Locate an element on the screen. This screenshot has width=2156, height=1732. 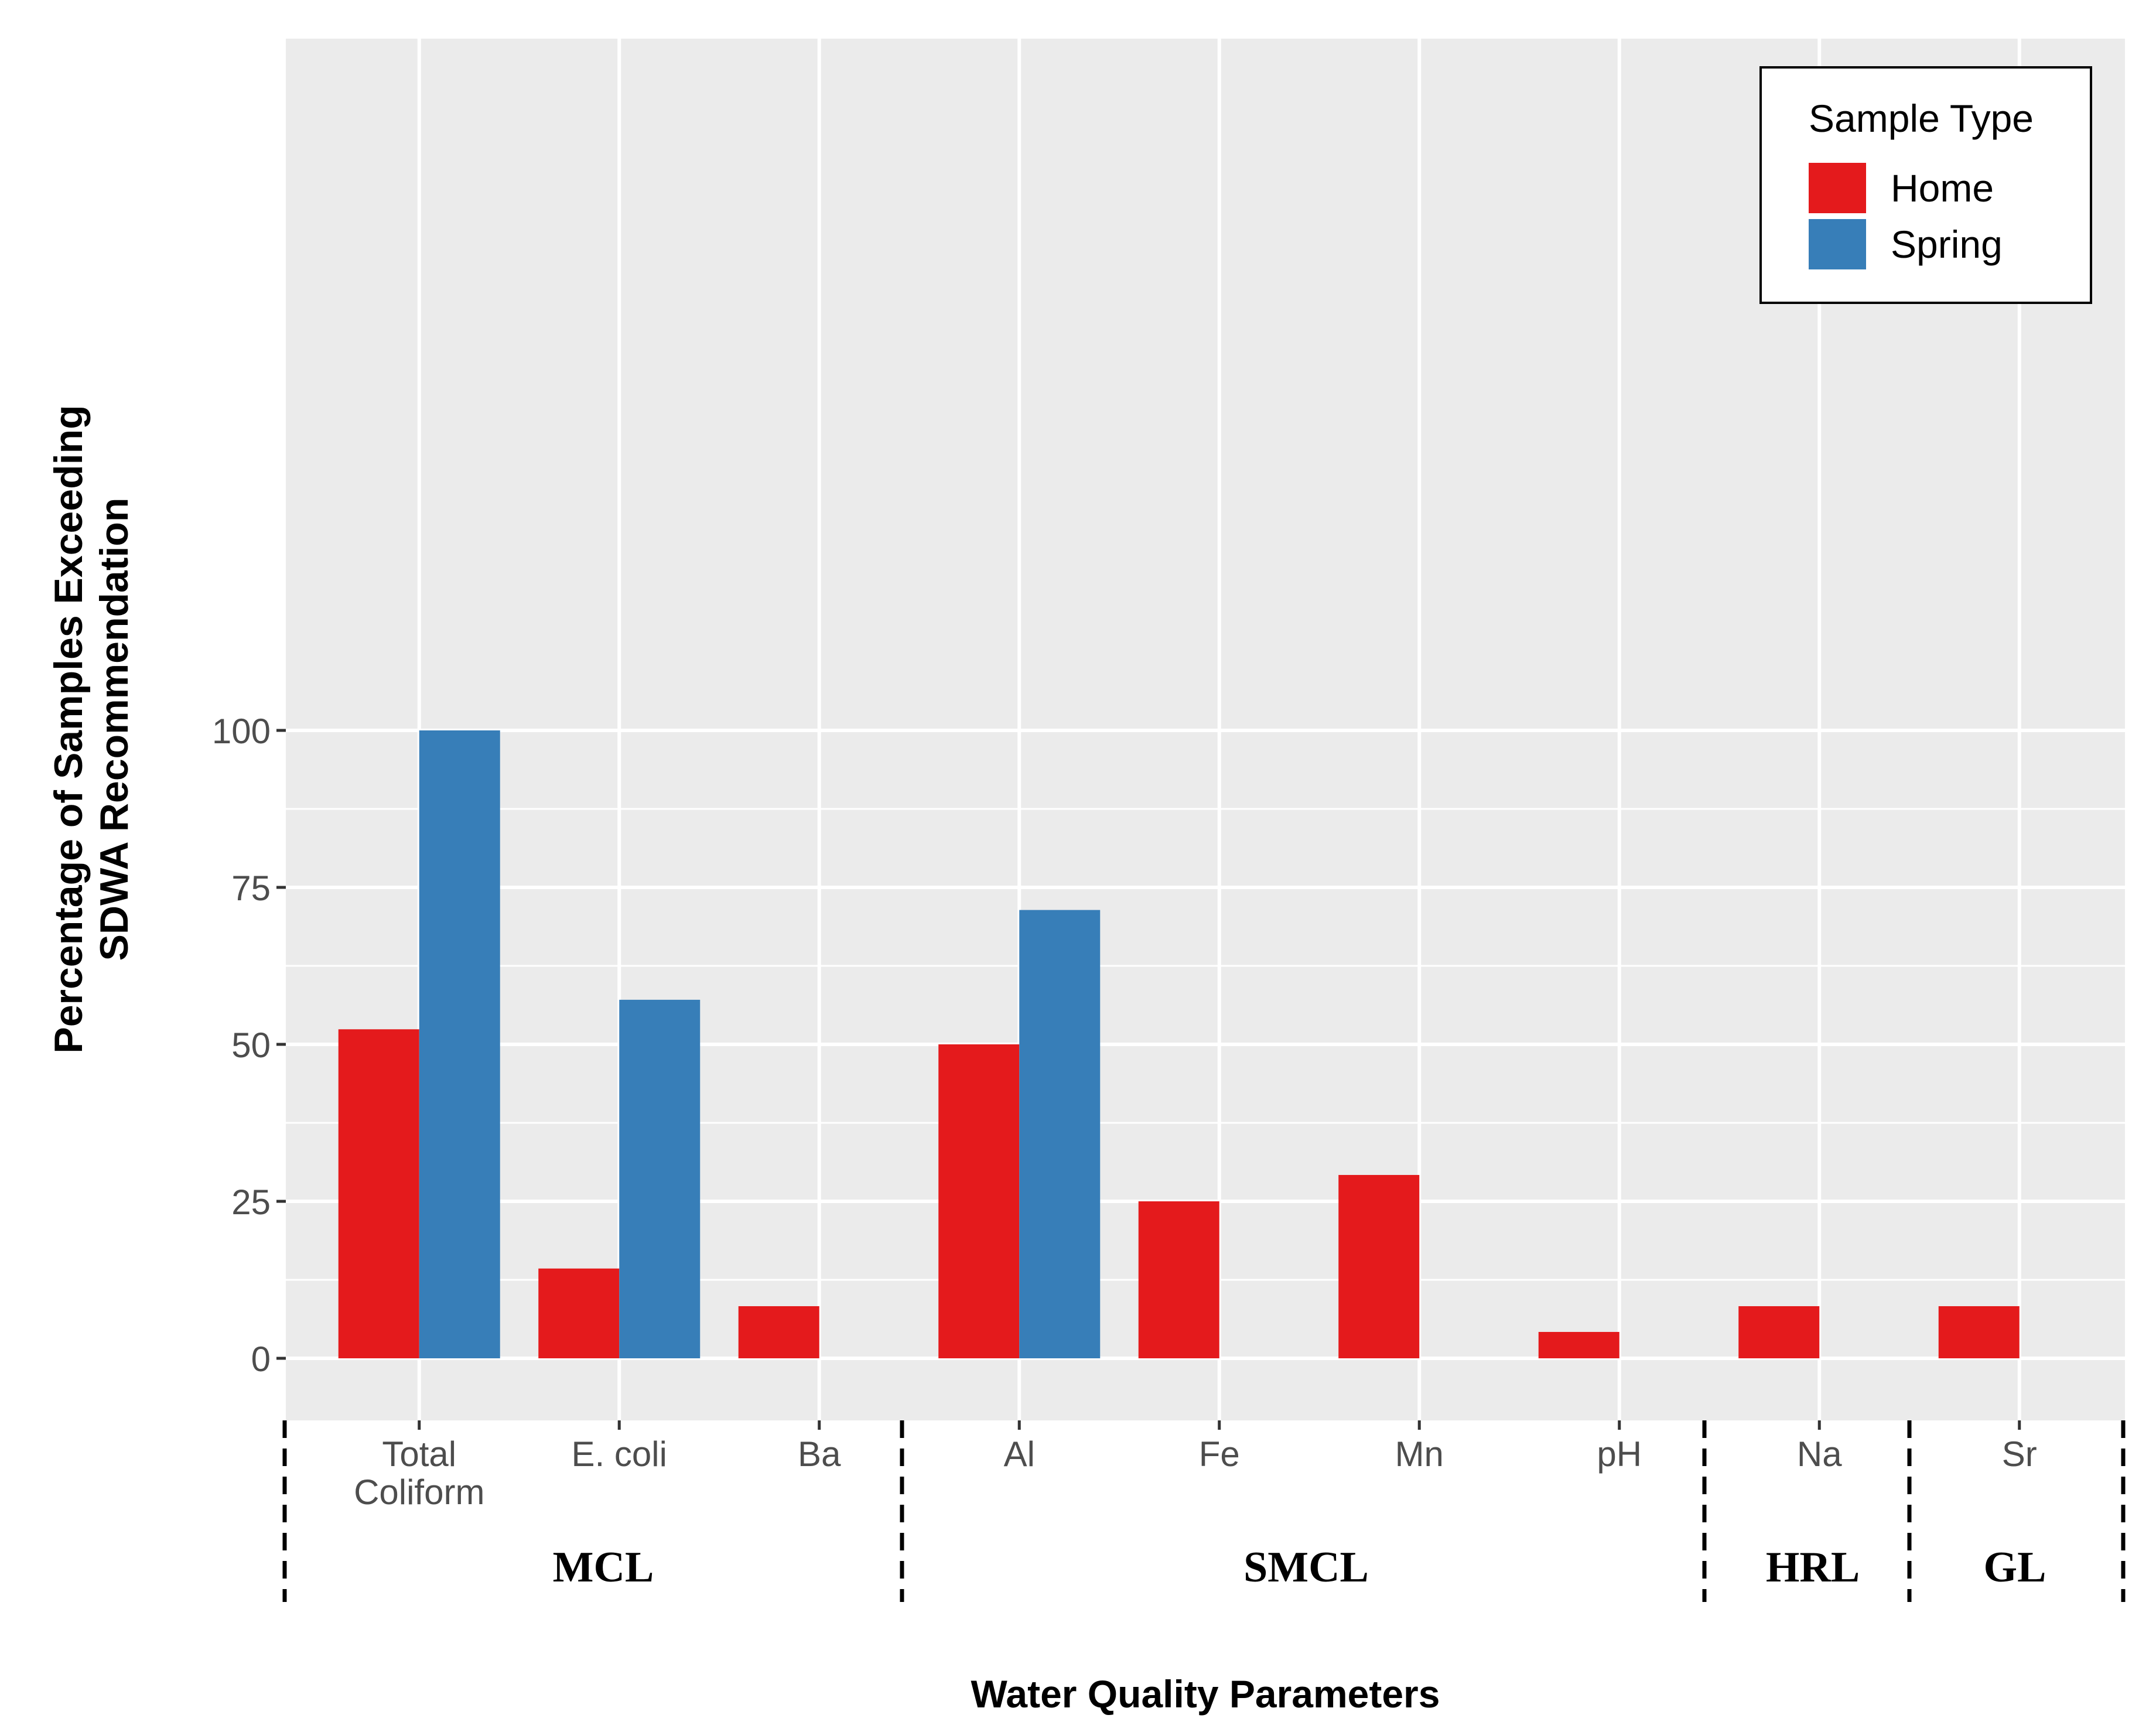
x-tick-label: Al is located at coordinates (1019, 1454).